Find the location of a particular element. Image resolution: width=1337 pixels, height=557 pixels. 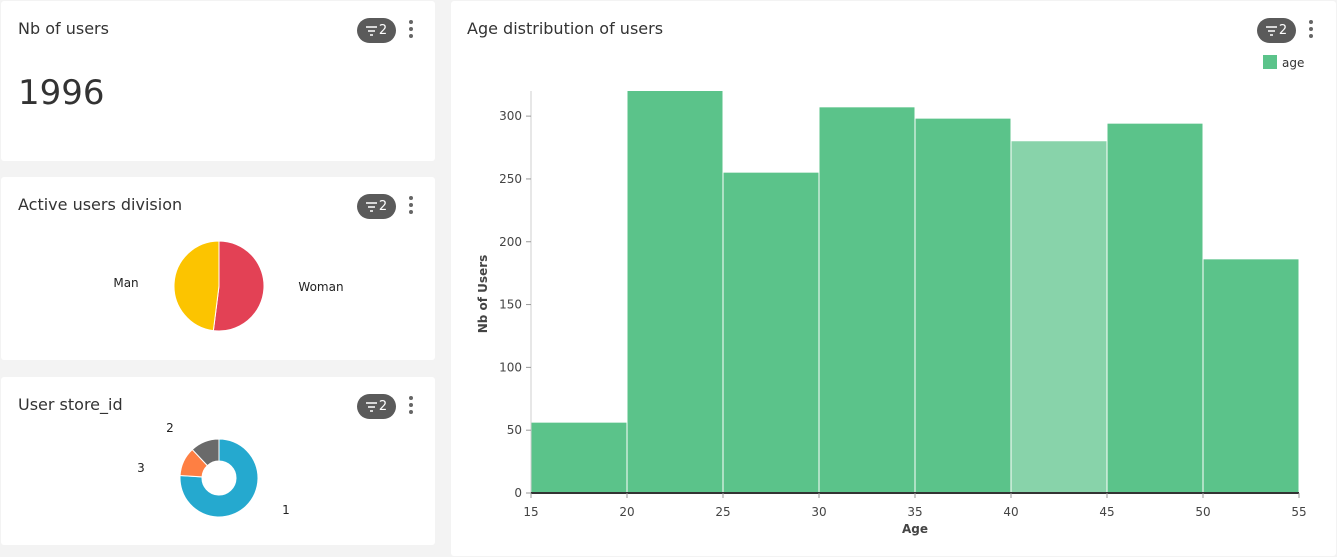

active-users-pie-chart: Woman Man is located at coordinates (228, 286).